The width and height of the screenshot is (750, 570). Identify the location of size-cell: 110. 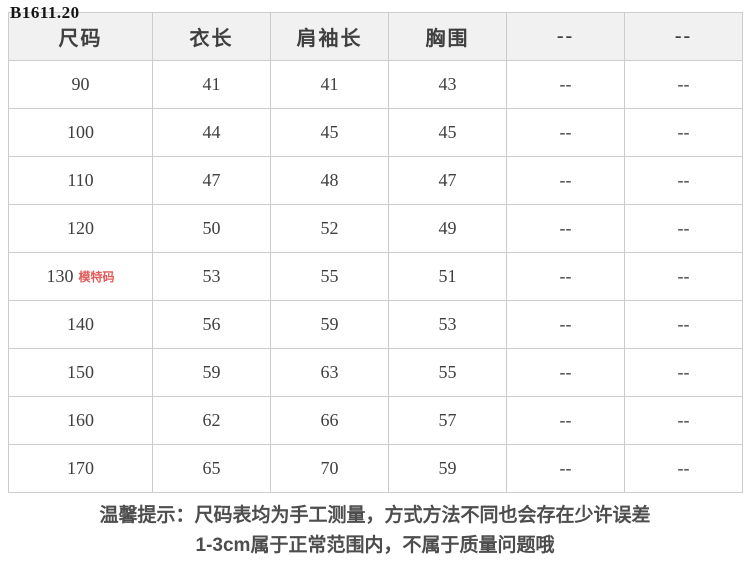
(80, 180).